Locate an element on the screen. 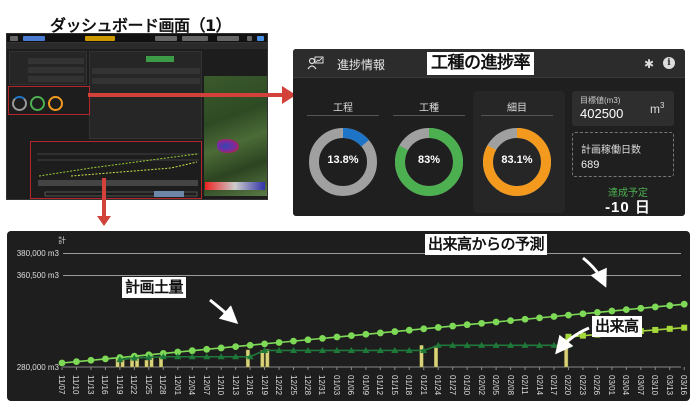 The width and height of the screenshot is (700, 407). x-tick-label: 12/04 is located at coordinates (192, 385).